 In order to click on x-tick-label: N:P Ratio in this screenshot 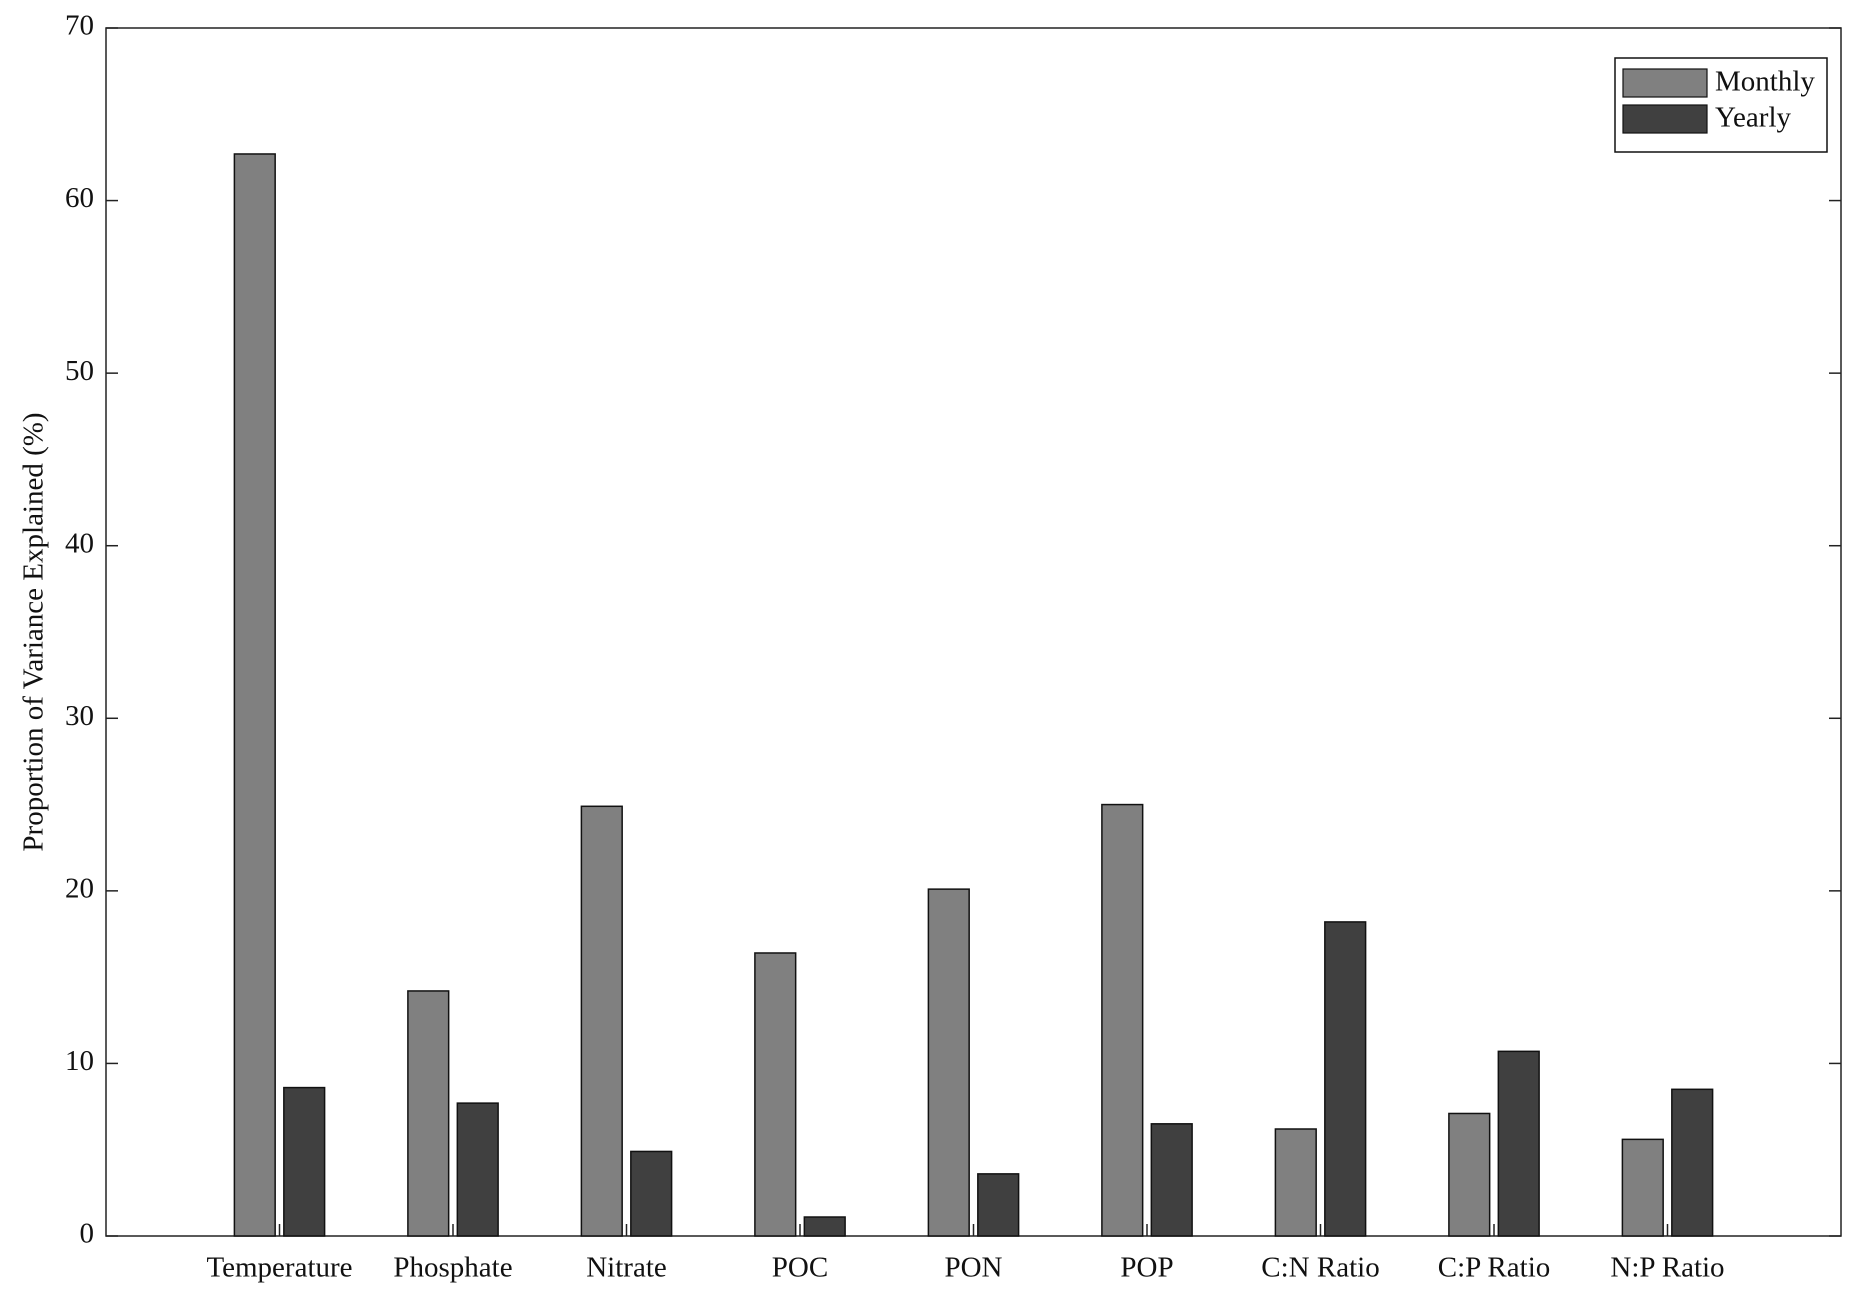, I will do `click(1667, 1268)`.